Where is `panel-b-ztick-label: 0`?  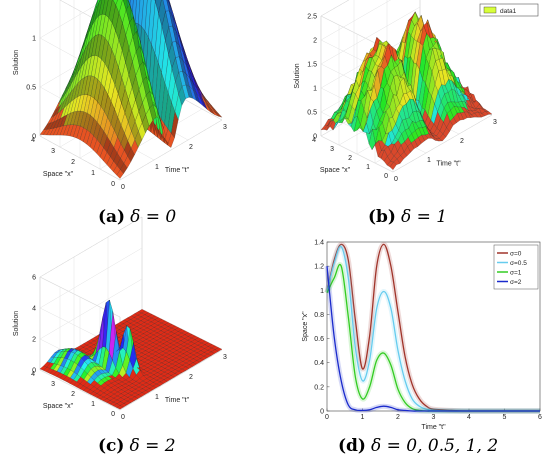
panel-b-ztick-label: 0 is located at coordinates (315, 137).